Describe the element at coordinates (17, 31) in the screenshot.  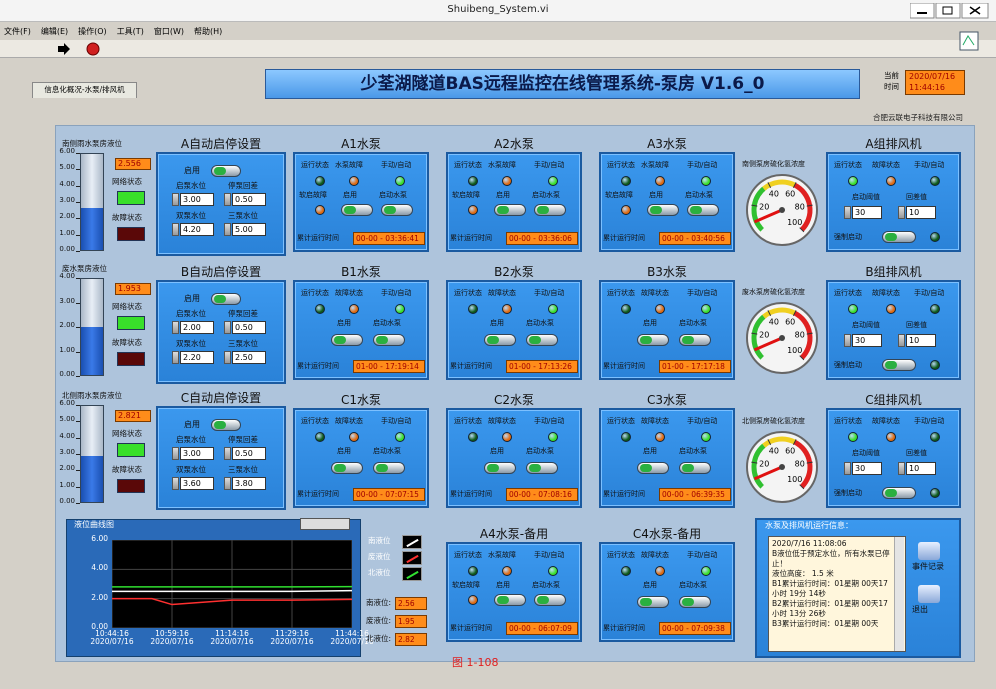
I see `menu-item: 文件(F)` at that location.